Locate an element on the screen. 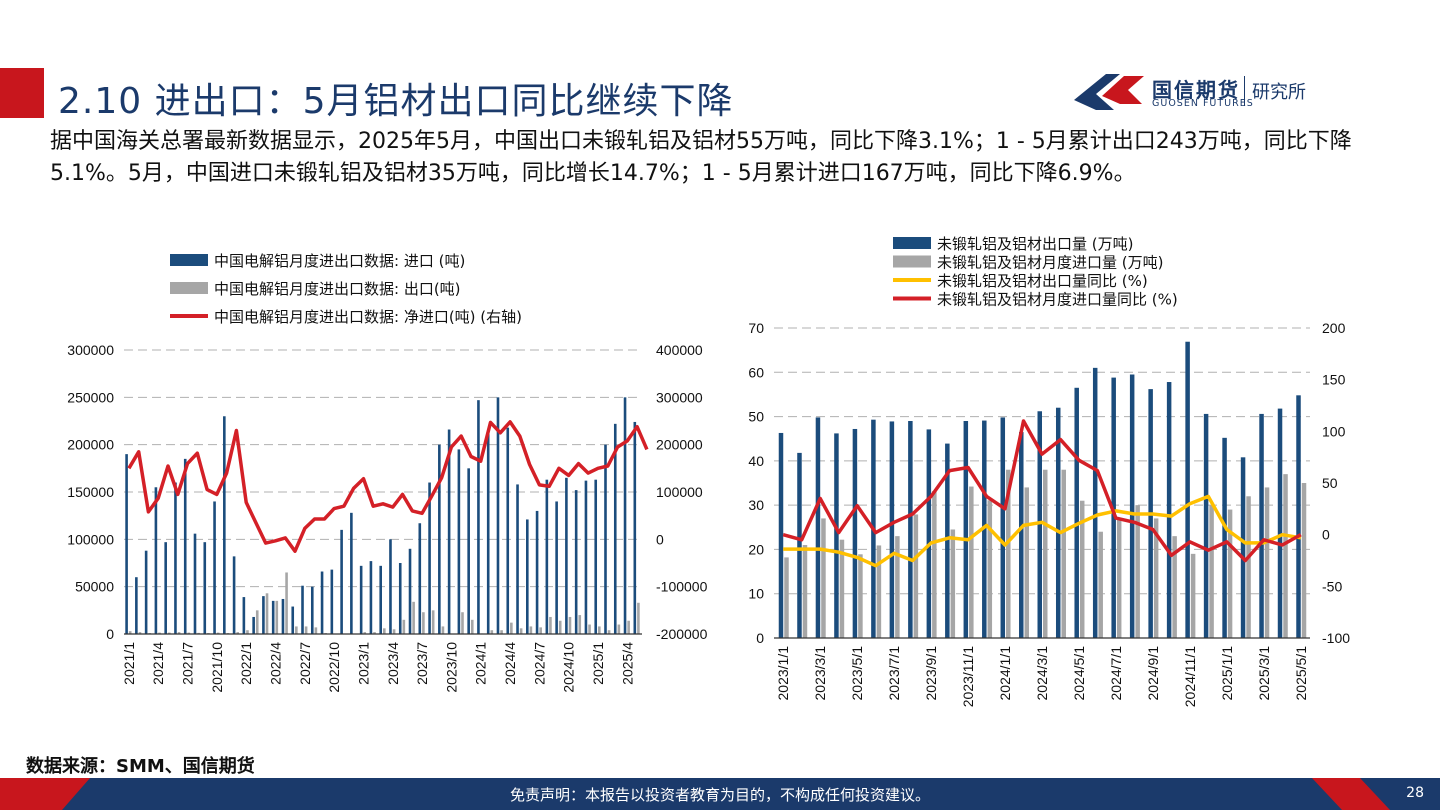  brand-logo: 国信期货 GUOSEN FUTURES 研究所 is located at coordinates (1217, 93).